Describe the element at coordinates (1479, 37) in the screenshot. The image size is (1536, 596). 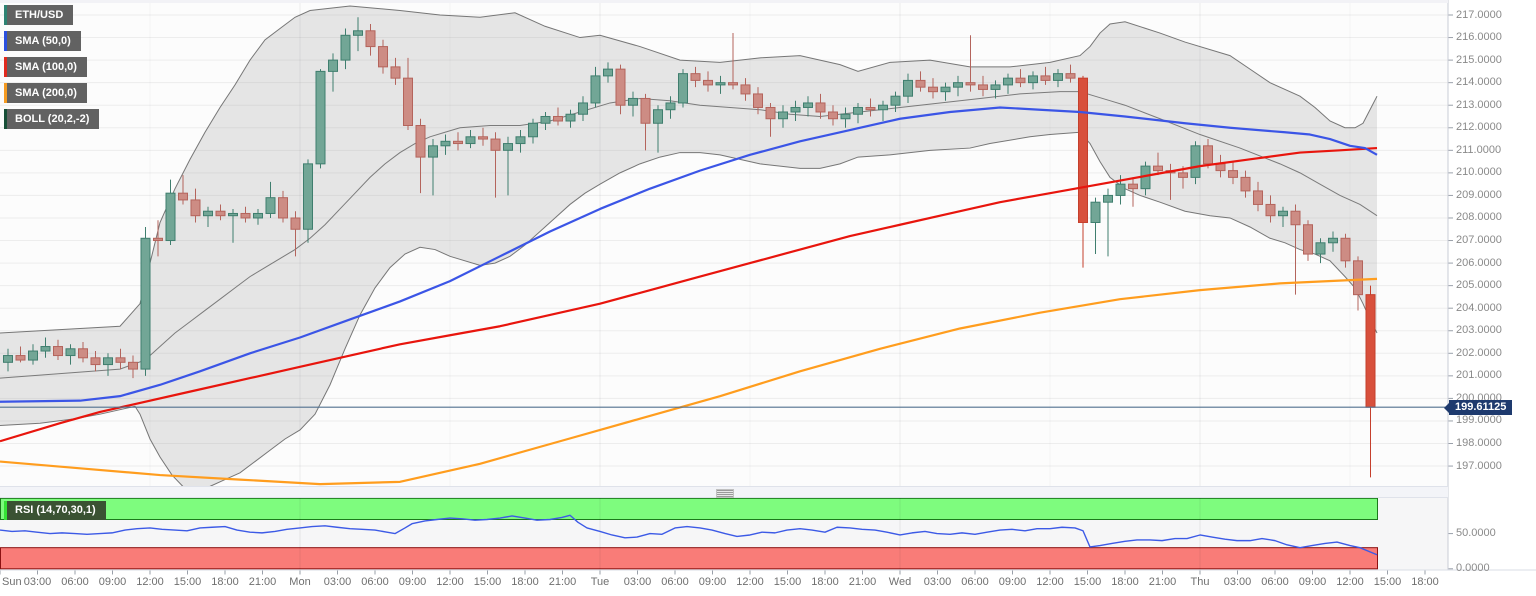
I see `price-axis-label: 216.0000` at that location.